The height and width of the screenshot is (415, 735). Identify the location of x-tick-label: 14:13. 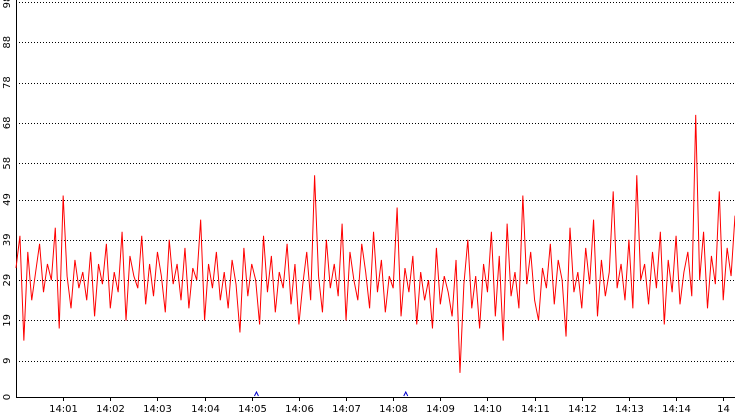
(629, 409).